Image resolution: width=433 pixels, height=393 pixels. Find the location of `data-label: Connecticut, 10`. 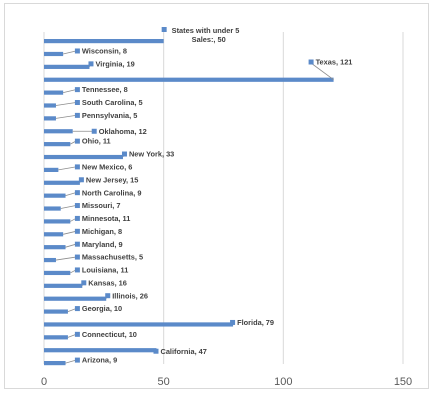

data-label: Connecticut, 10 is located at coordinates (109, 334).